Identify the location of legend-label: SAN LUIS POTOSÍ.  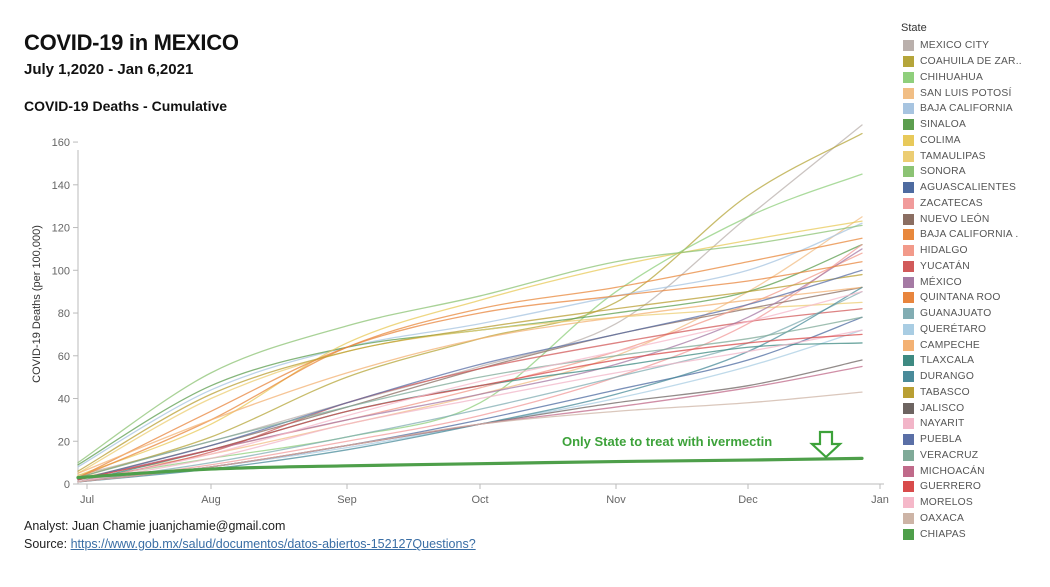
(966, 93).